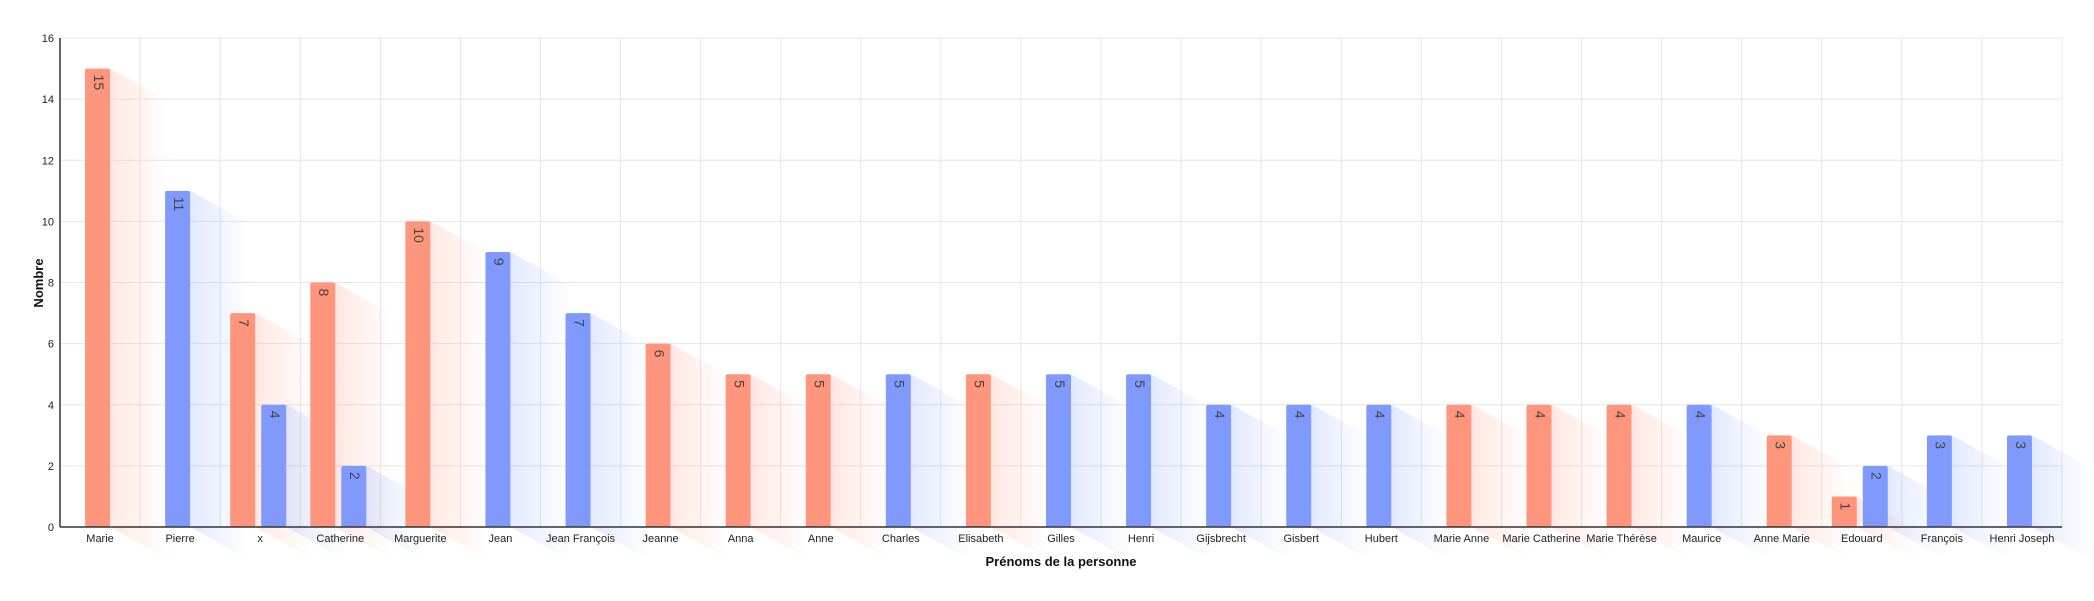  Describe the element at coordinates (1301, 539) in the screenshot. I see `x-tick-label: Gisbert` at that location.